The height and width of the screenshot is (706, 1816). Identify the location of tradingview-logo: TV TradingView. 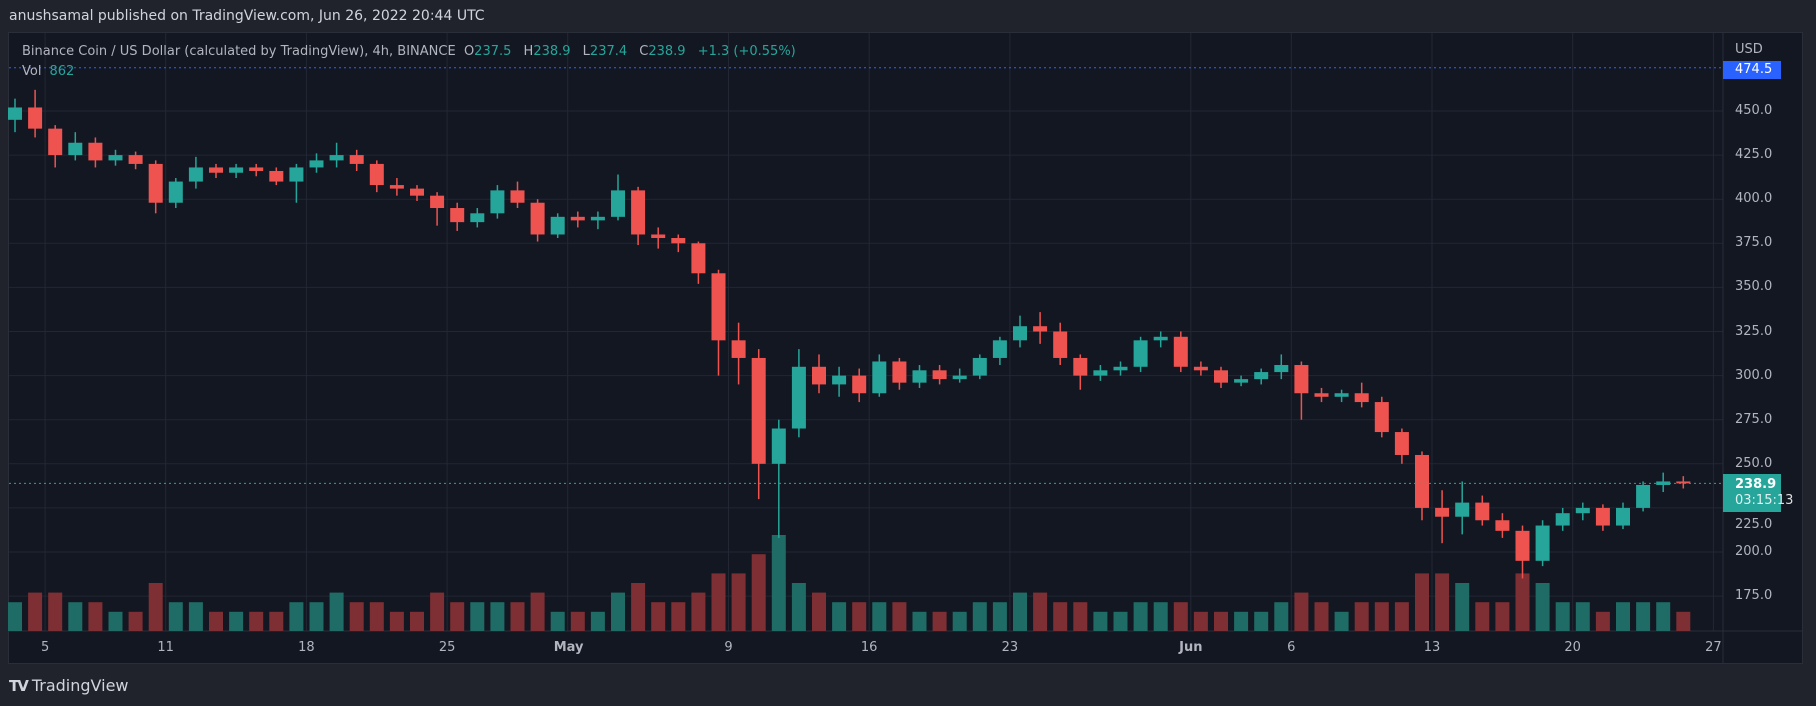
(69, 685).